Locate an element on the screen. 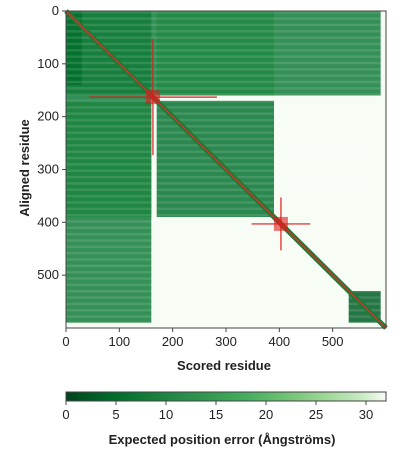  y-axis-ticks: 0 100 200 300 400 500 is located at coordinates (51, 142).